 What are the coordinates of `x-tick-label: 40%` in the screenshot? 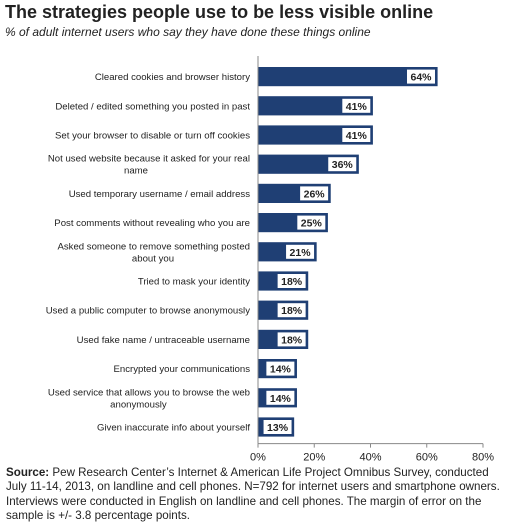 It's located at (370, 458).